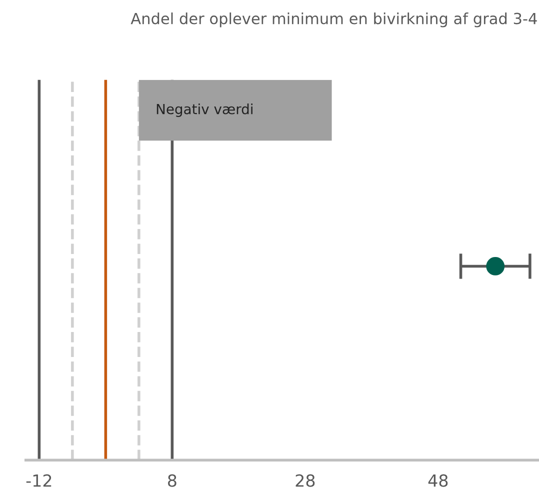 This screenshot has width=539, height=499. Describe the element at coordinates (333, 20) in the screenshot. I see `chart-title: Andel der oplever minimum en bivirkning af grad 3-4` at that location.